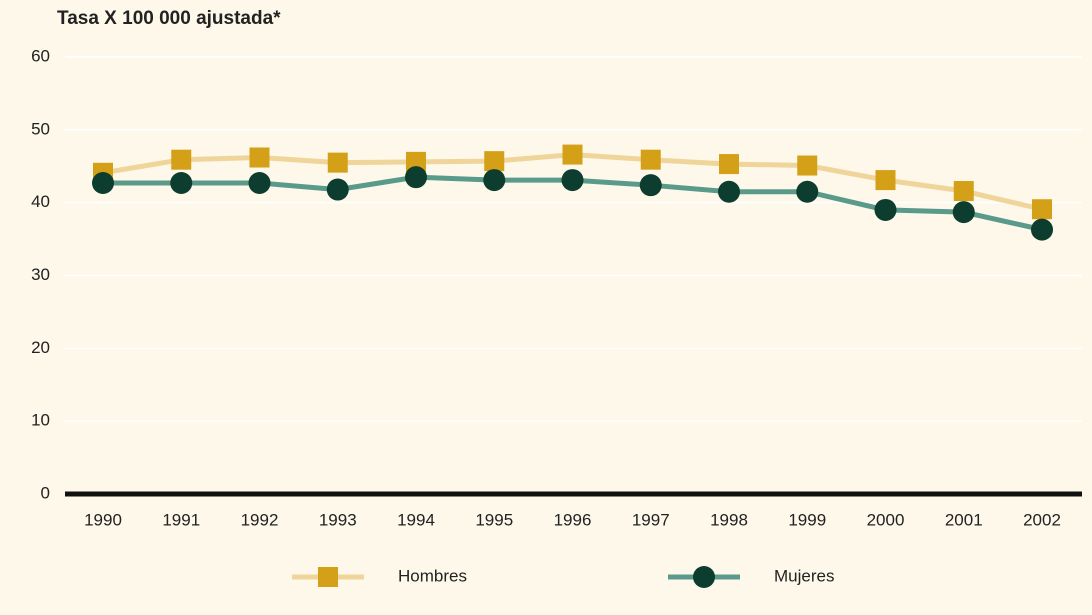 This screenshot has height=615, width=1092. I want to click on x-tick-label: 1997, so click(651, 519).